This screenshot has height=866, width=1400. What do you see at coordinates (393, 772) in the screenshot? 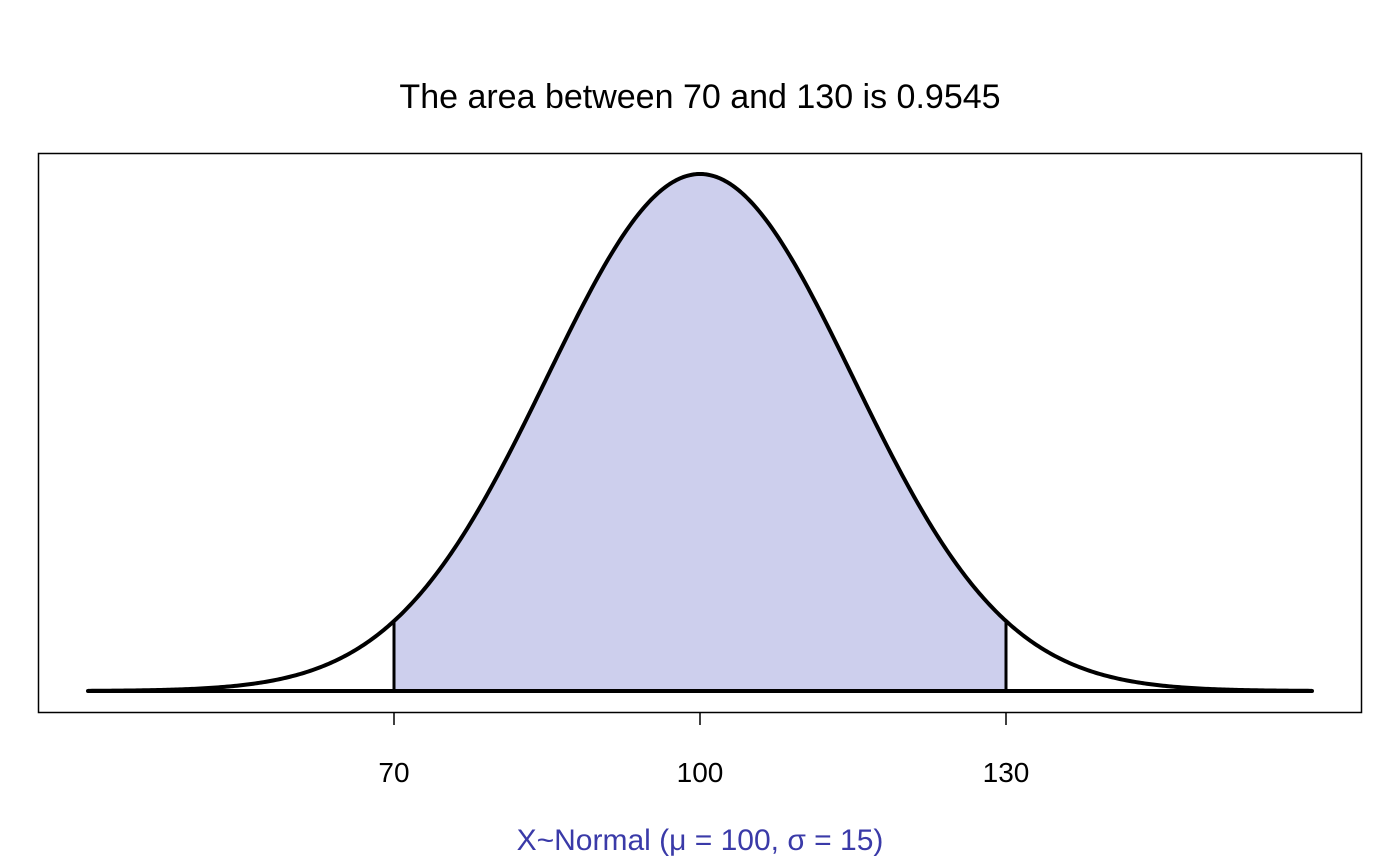
I see `x-tick-label: 70` at bounding box center [393, 772].